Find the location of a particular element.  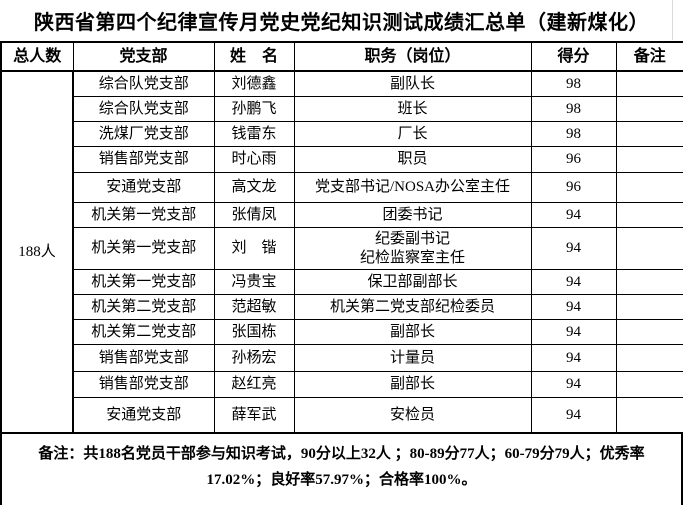

name-cell: 张倩凤 is located at coordinates (254, 215).